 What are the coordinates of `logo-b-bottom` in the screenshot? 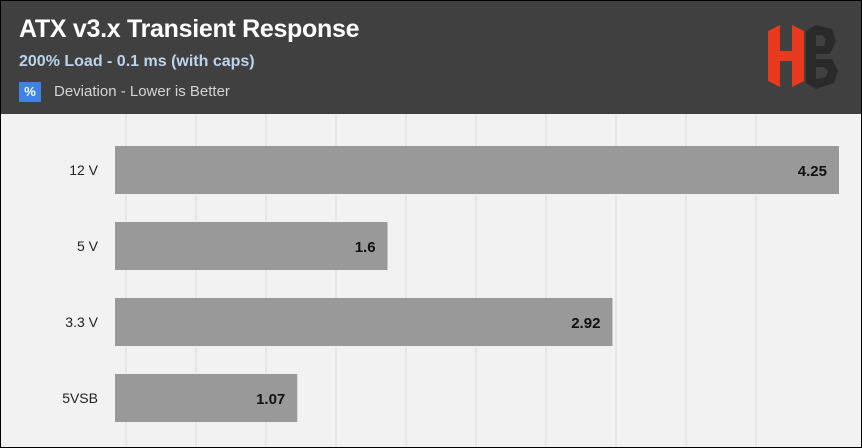 It's located at (827, 74).